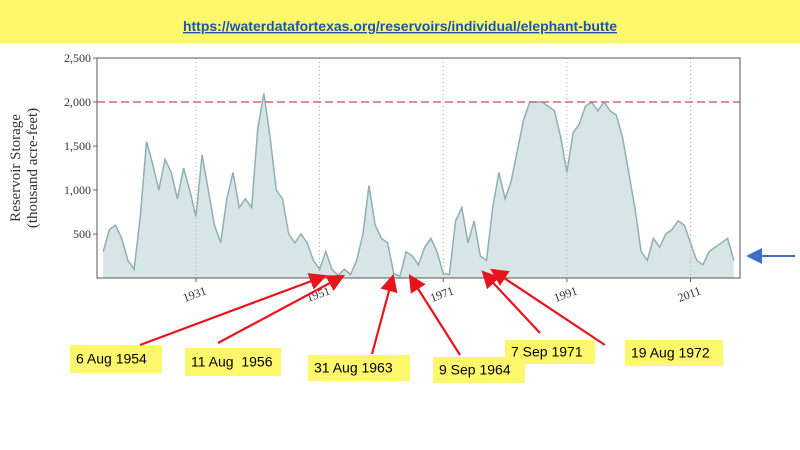 The image size is (800, 450). Describe the element at coordinates (111, 359) in the screenshot. I see `annotation-text: 6 Aug 1954` at that location.